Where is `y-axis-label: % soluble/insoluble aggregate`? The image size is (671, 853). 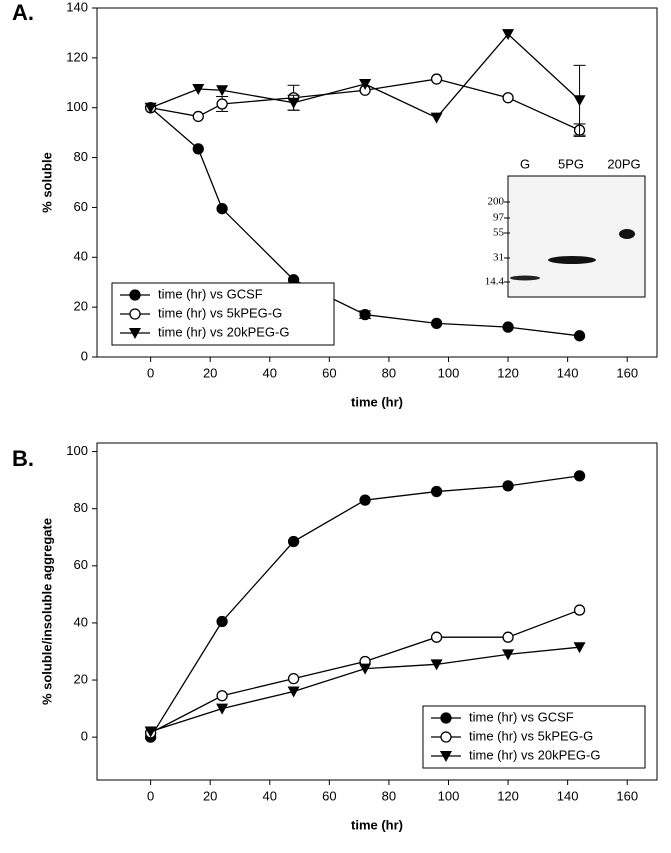
y-axis-label: % soluble/insoluble aggregate is located at coordinates (46, 611).